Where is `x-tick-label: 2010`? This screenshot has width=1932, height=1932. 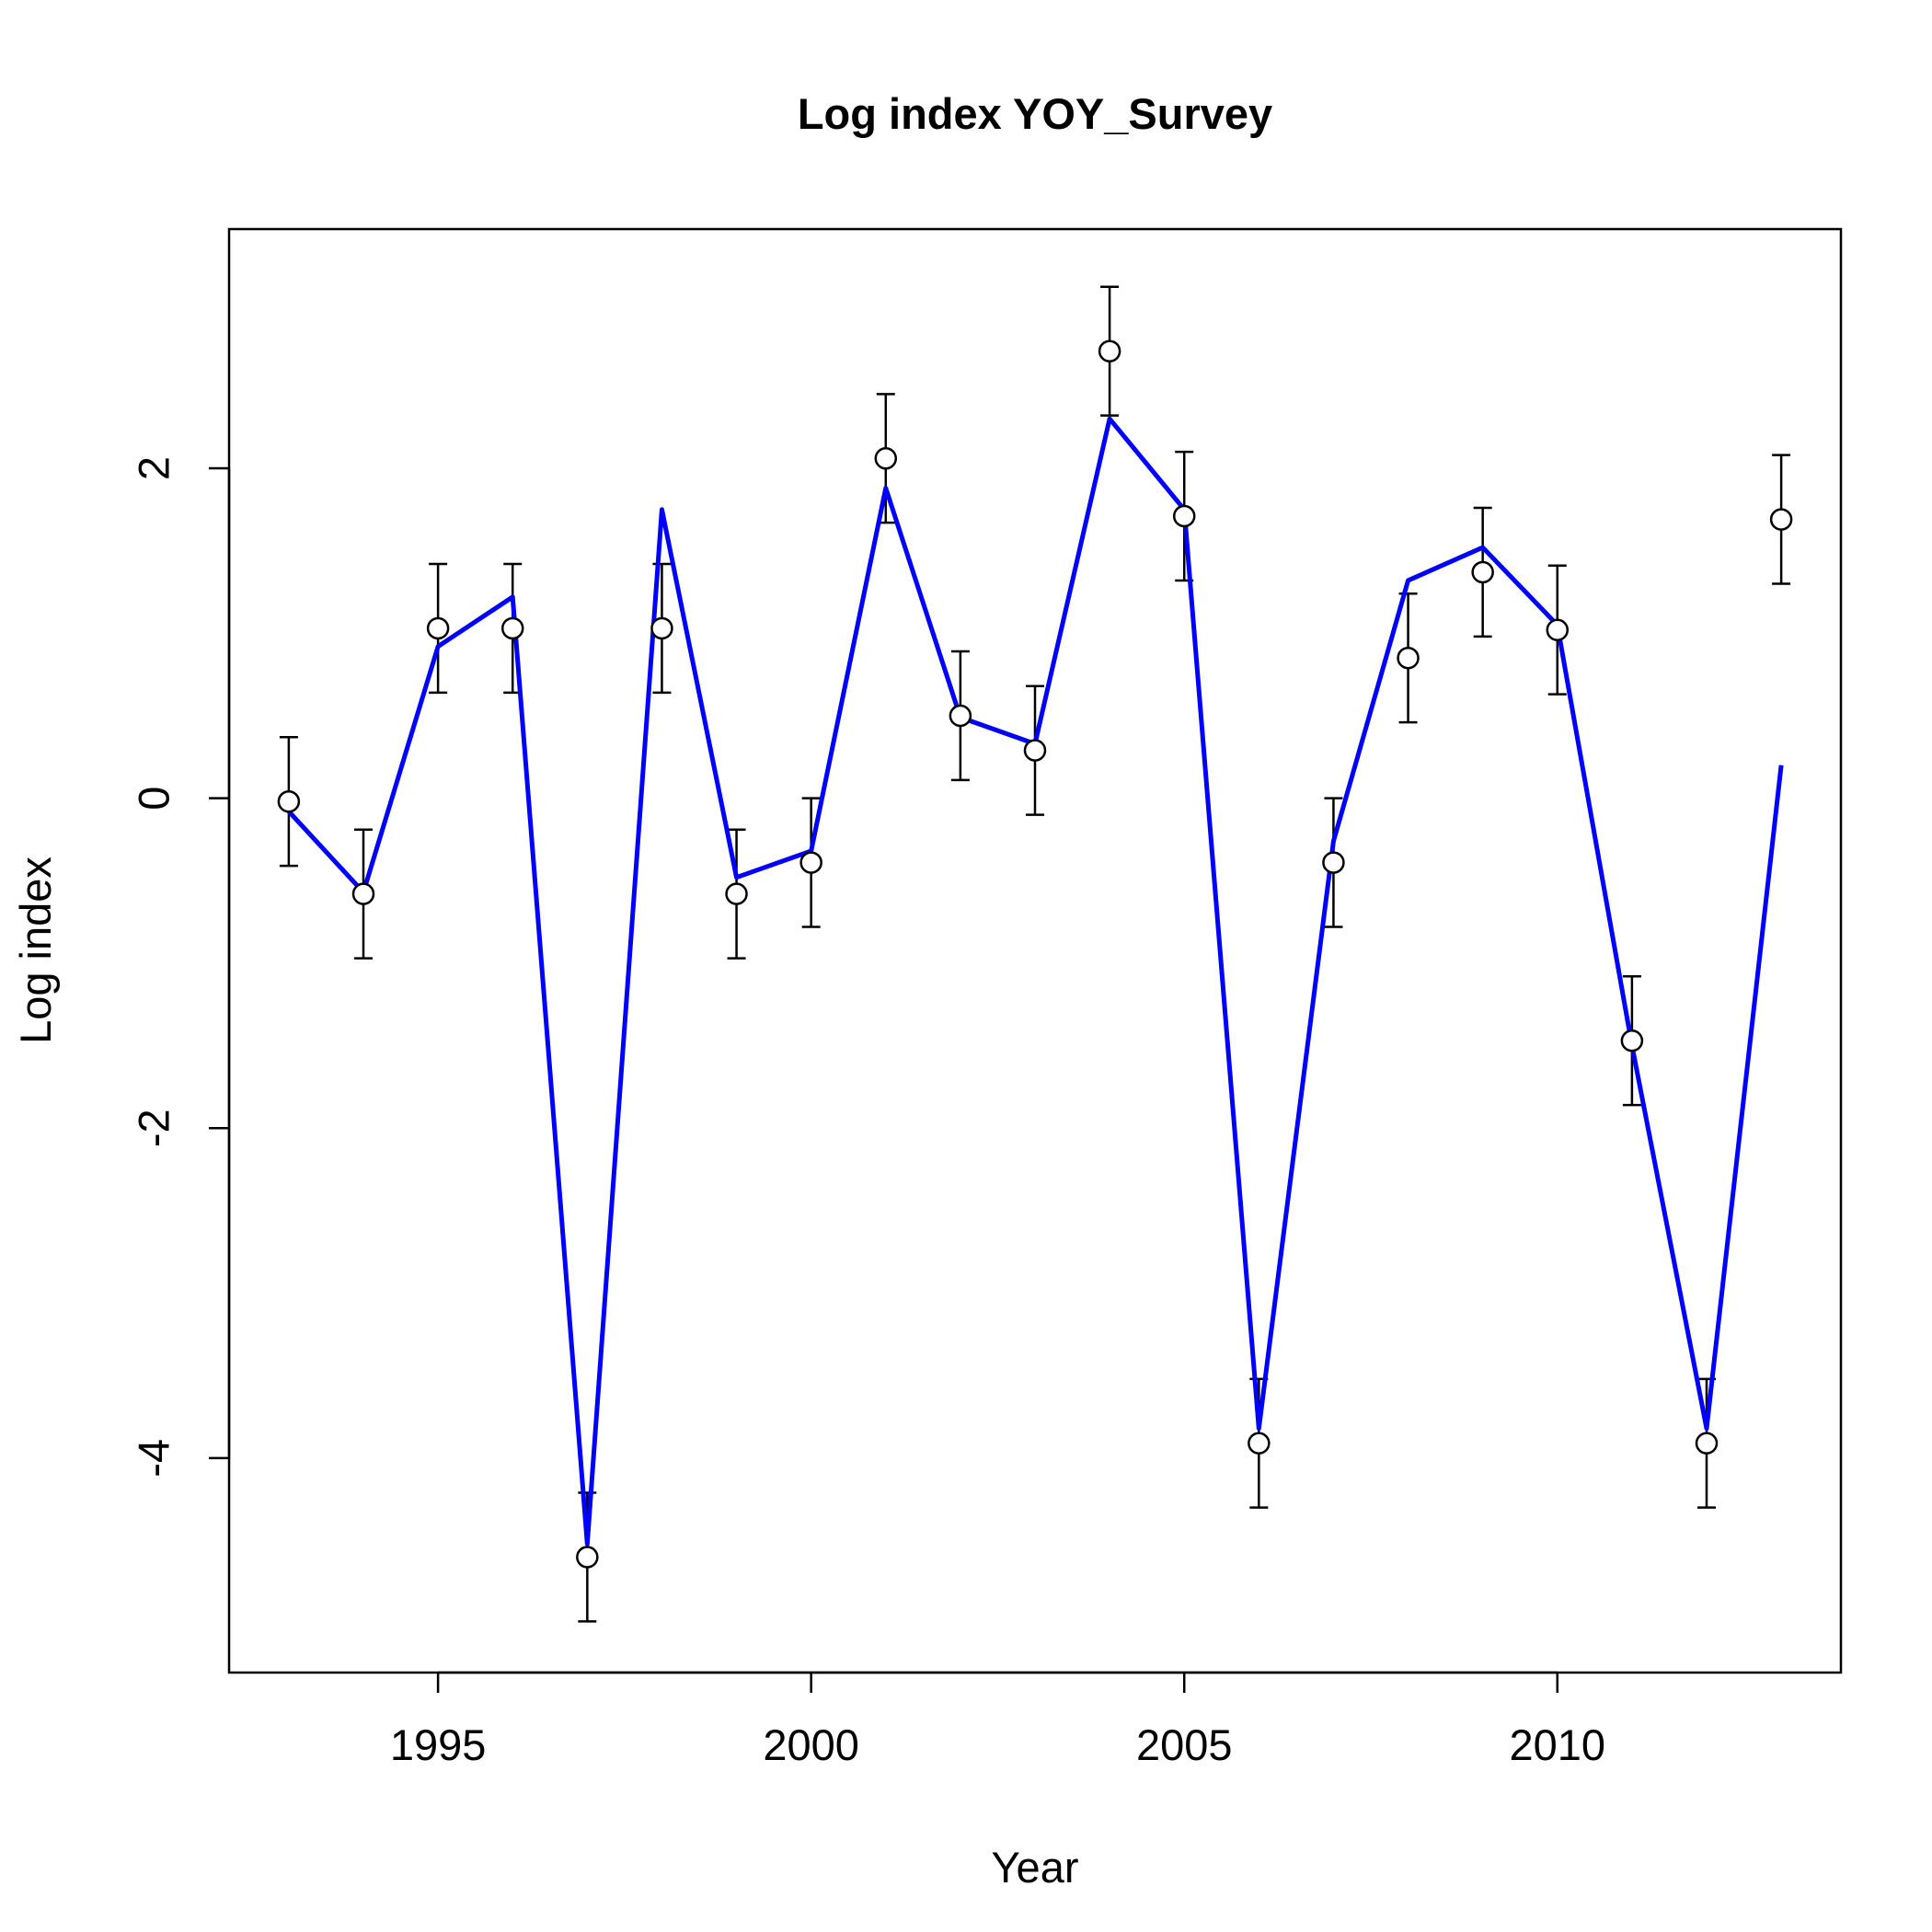
x-tick-label: 2010 is located at coordinates (1557, 1744).